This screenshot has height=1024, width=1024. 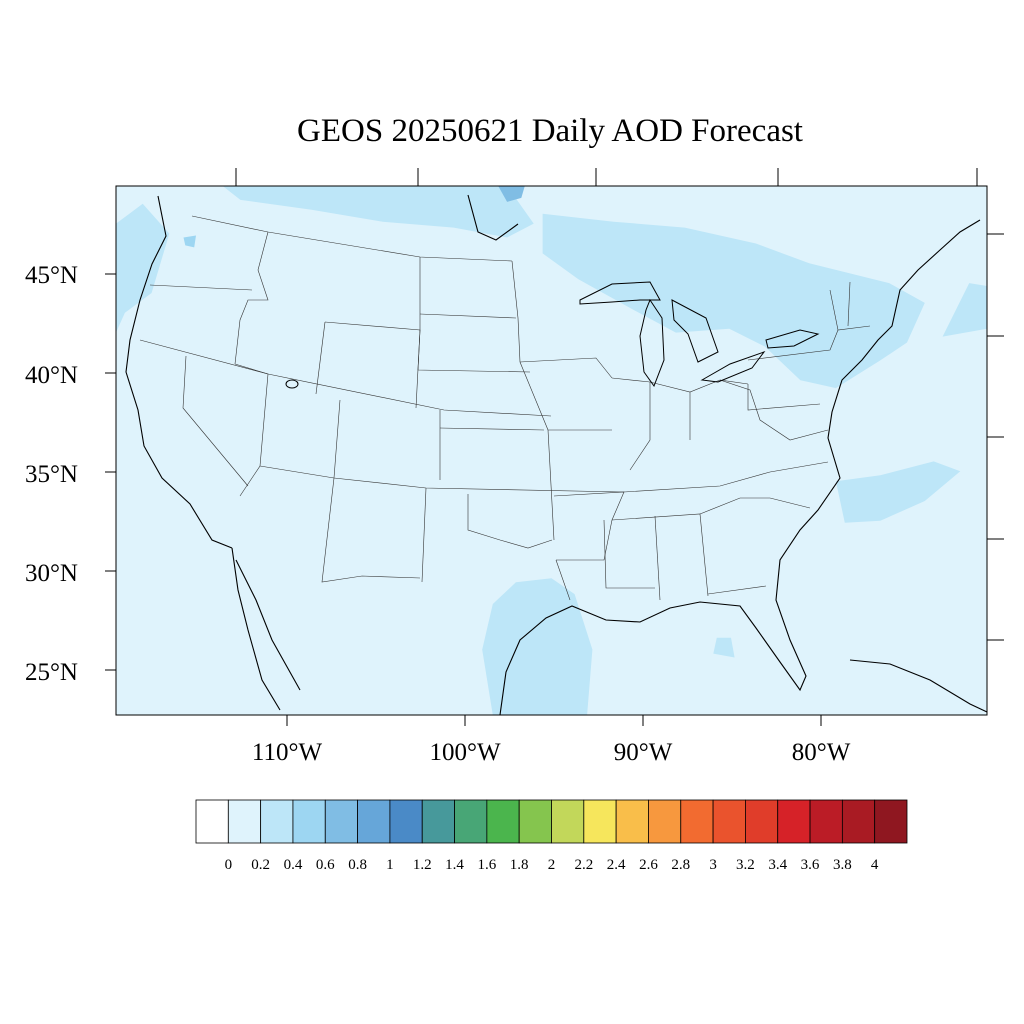 What do you see at coordinates (745, 865) in the screenshot?
I see `colorbar-label: 3.2` at bounding box center [745, 865].